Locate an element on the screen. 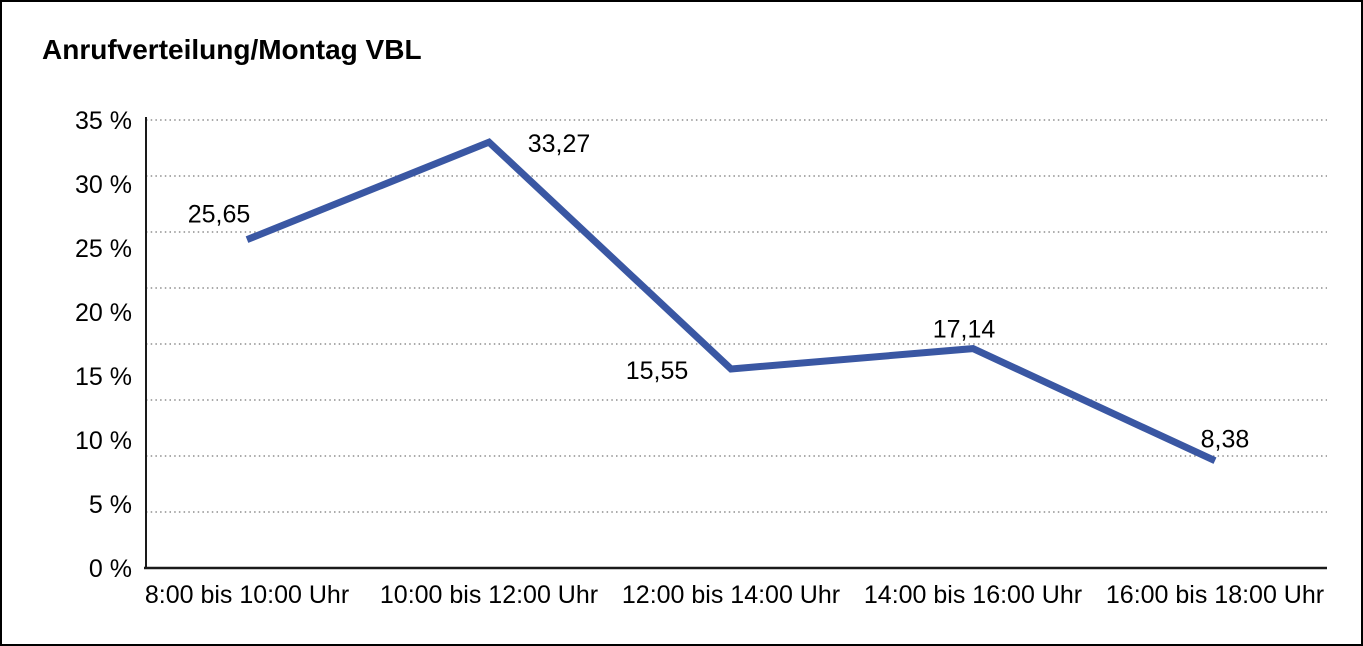 Image resolution: width=1363 pixels, height=646 pixels. x-axis-label: 16:00 bis 18:00 Uhr is located at coordinates (1215, 595).